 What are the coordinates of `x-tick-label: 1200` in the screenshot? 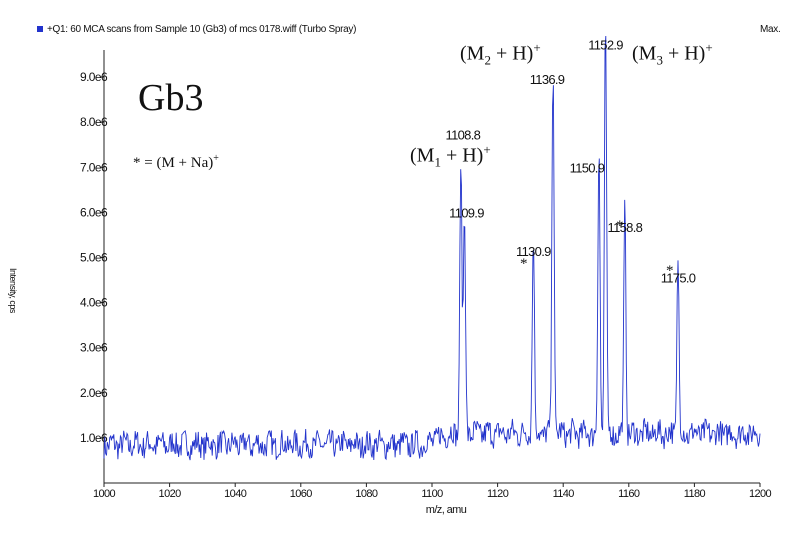 It's located at (760, 494).